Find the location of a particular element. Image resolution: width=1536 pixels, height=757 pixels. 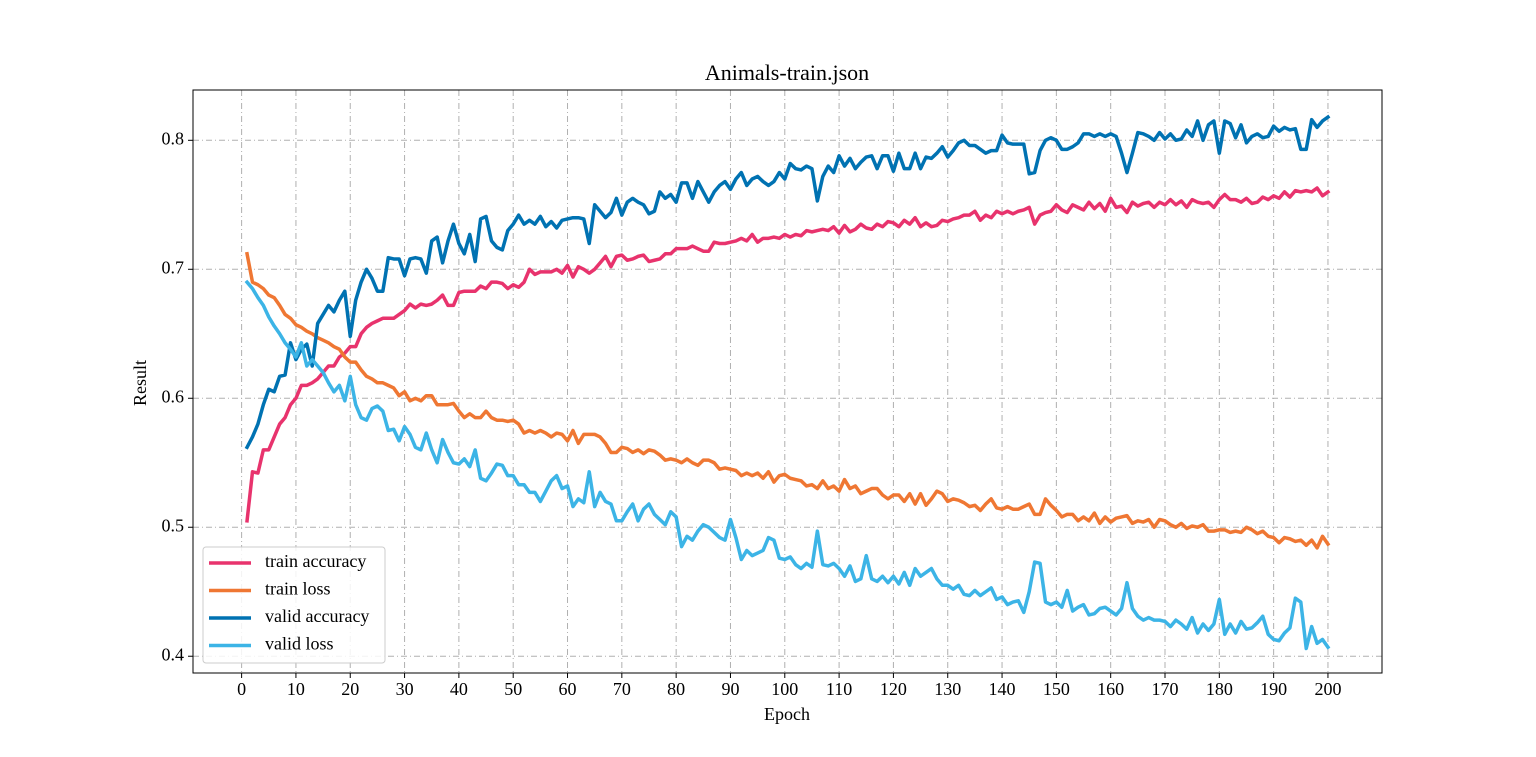

x-tick-label: 130 is located at coordinates (947, 689).